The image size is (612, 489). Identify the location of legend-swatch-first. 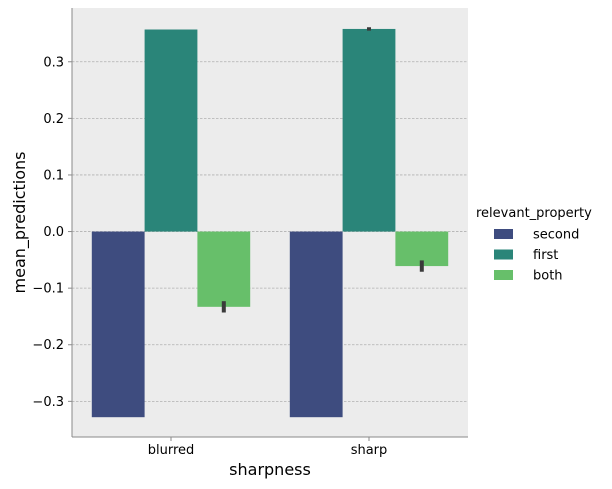
(503, 254).